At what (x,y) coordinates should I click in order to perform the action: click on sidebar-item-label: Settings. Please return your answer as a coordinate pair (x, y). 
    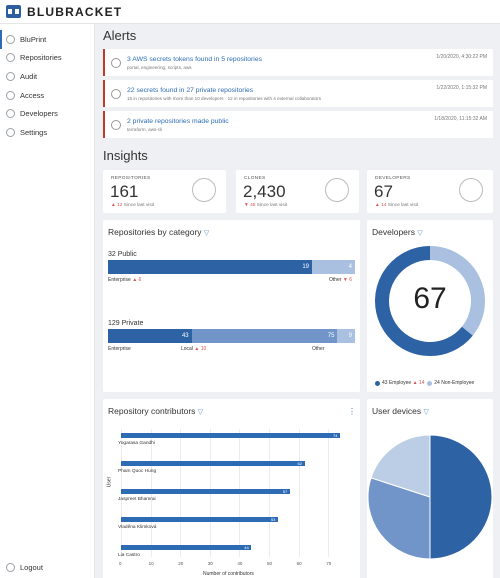
    Looking at the image, I should click on (34, 132).